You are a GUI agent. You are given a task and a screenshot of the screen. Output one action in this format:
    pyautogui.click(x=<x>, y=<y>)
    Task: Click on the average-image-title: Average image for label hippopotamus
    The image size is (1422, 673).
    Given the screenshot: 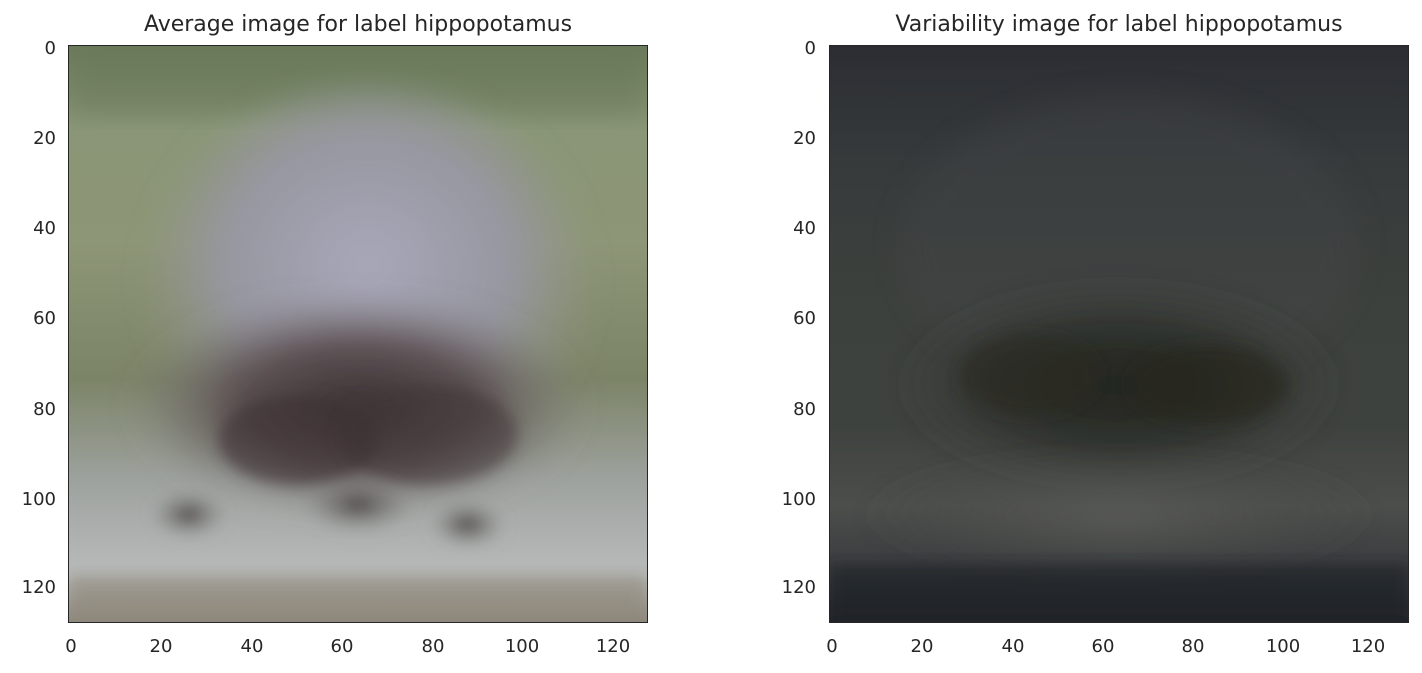 What is the action you would take?
    pyautogui.click(x=358, y=24)
    